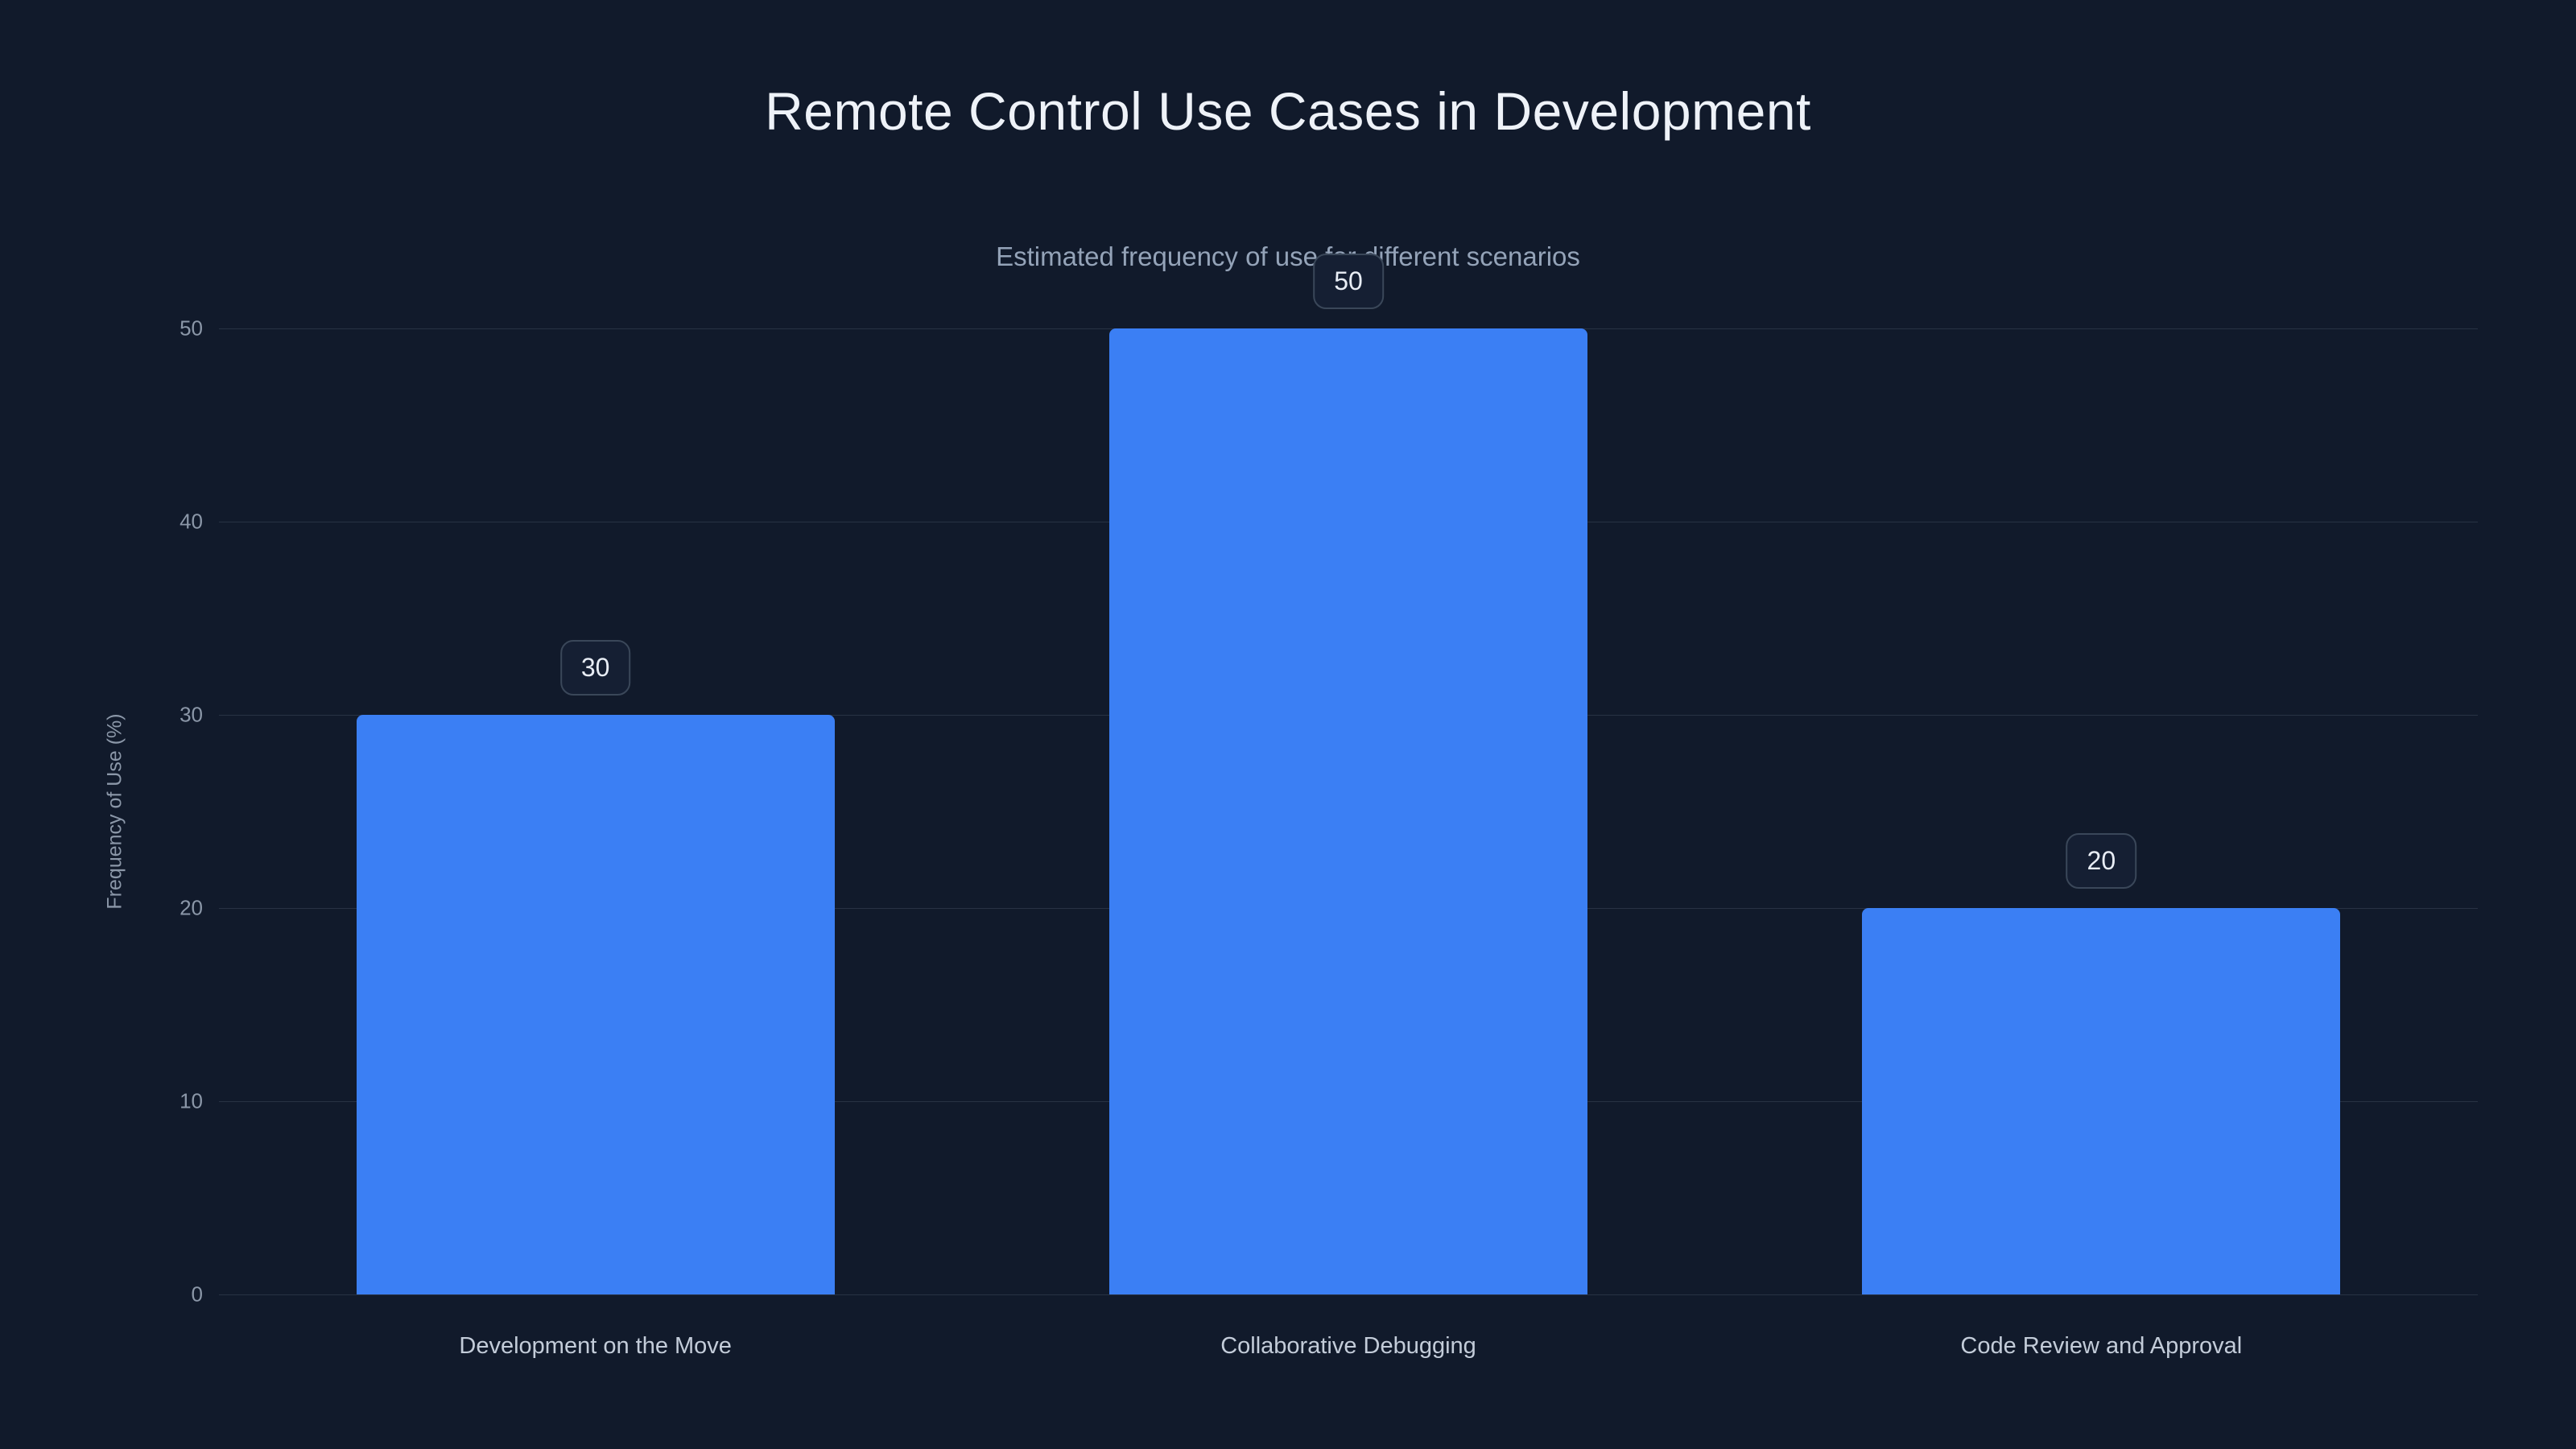 This screenshot has height=1449, width=2576. Describe the element at coordinates (2101, 1346) in the screenshot. I see `x-tick-label: Code Review and Approval` at that location.